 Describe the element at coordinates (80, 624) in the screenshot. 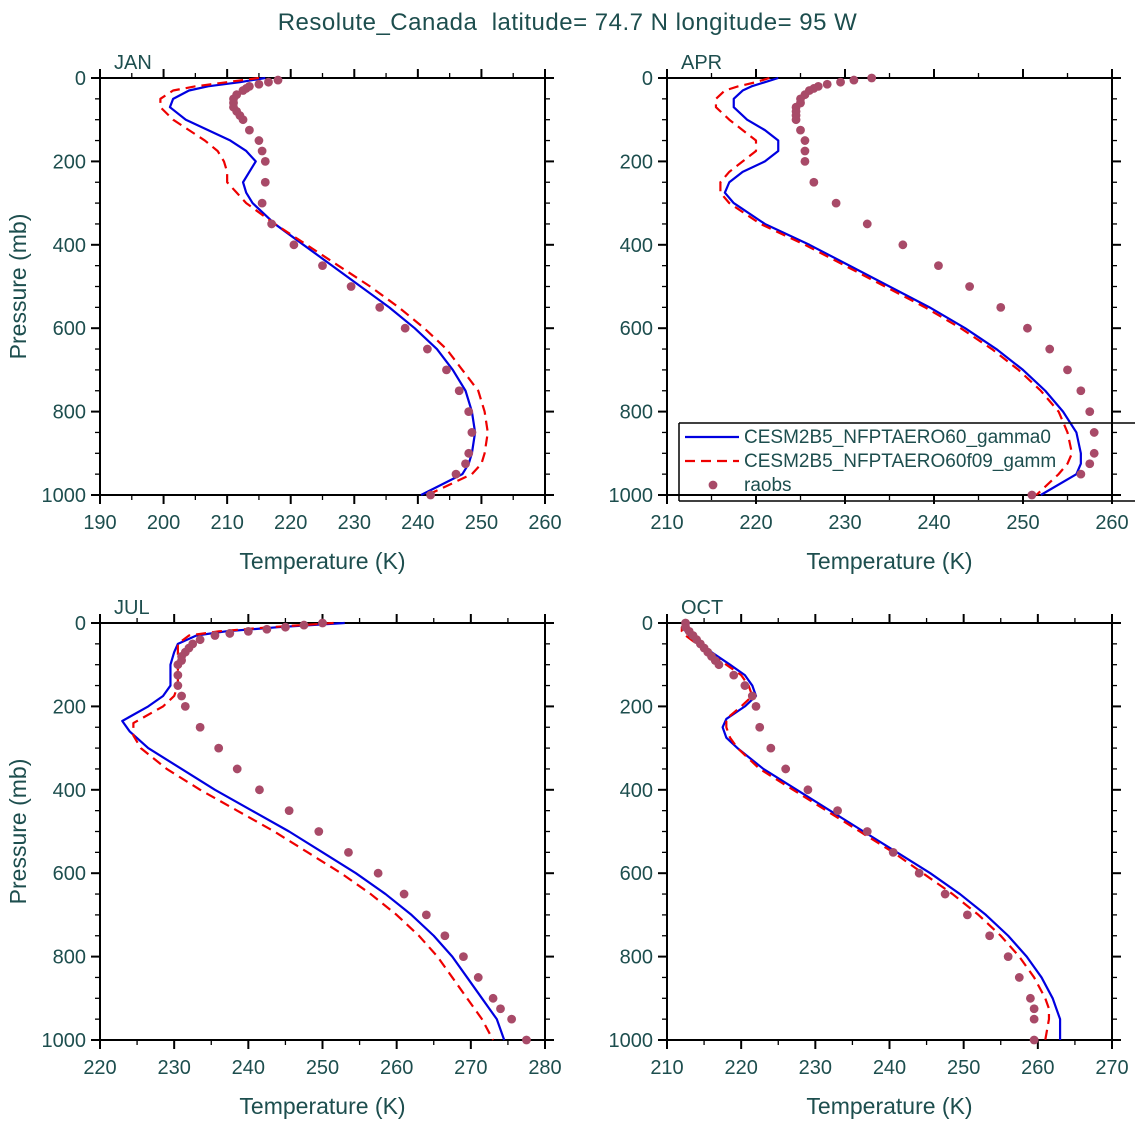

I see `y-tick-label: 0` at that location.